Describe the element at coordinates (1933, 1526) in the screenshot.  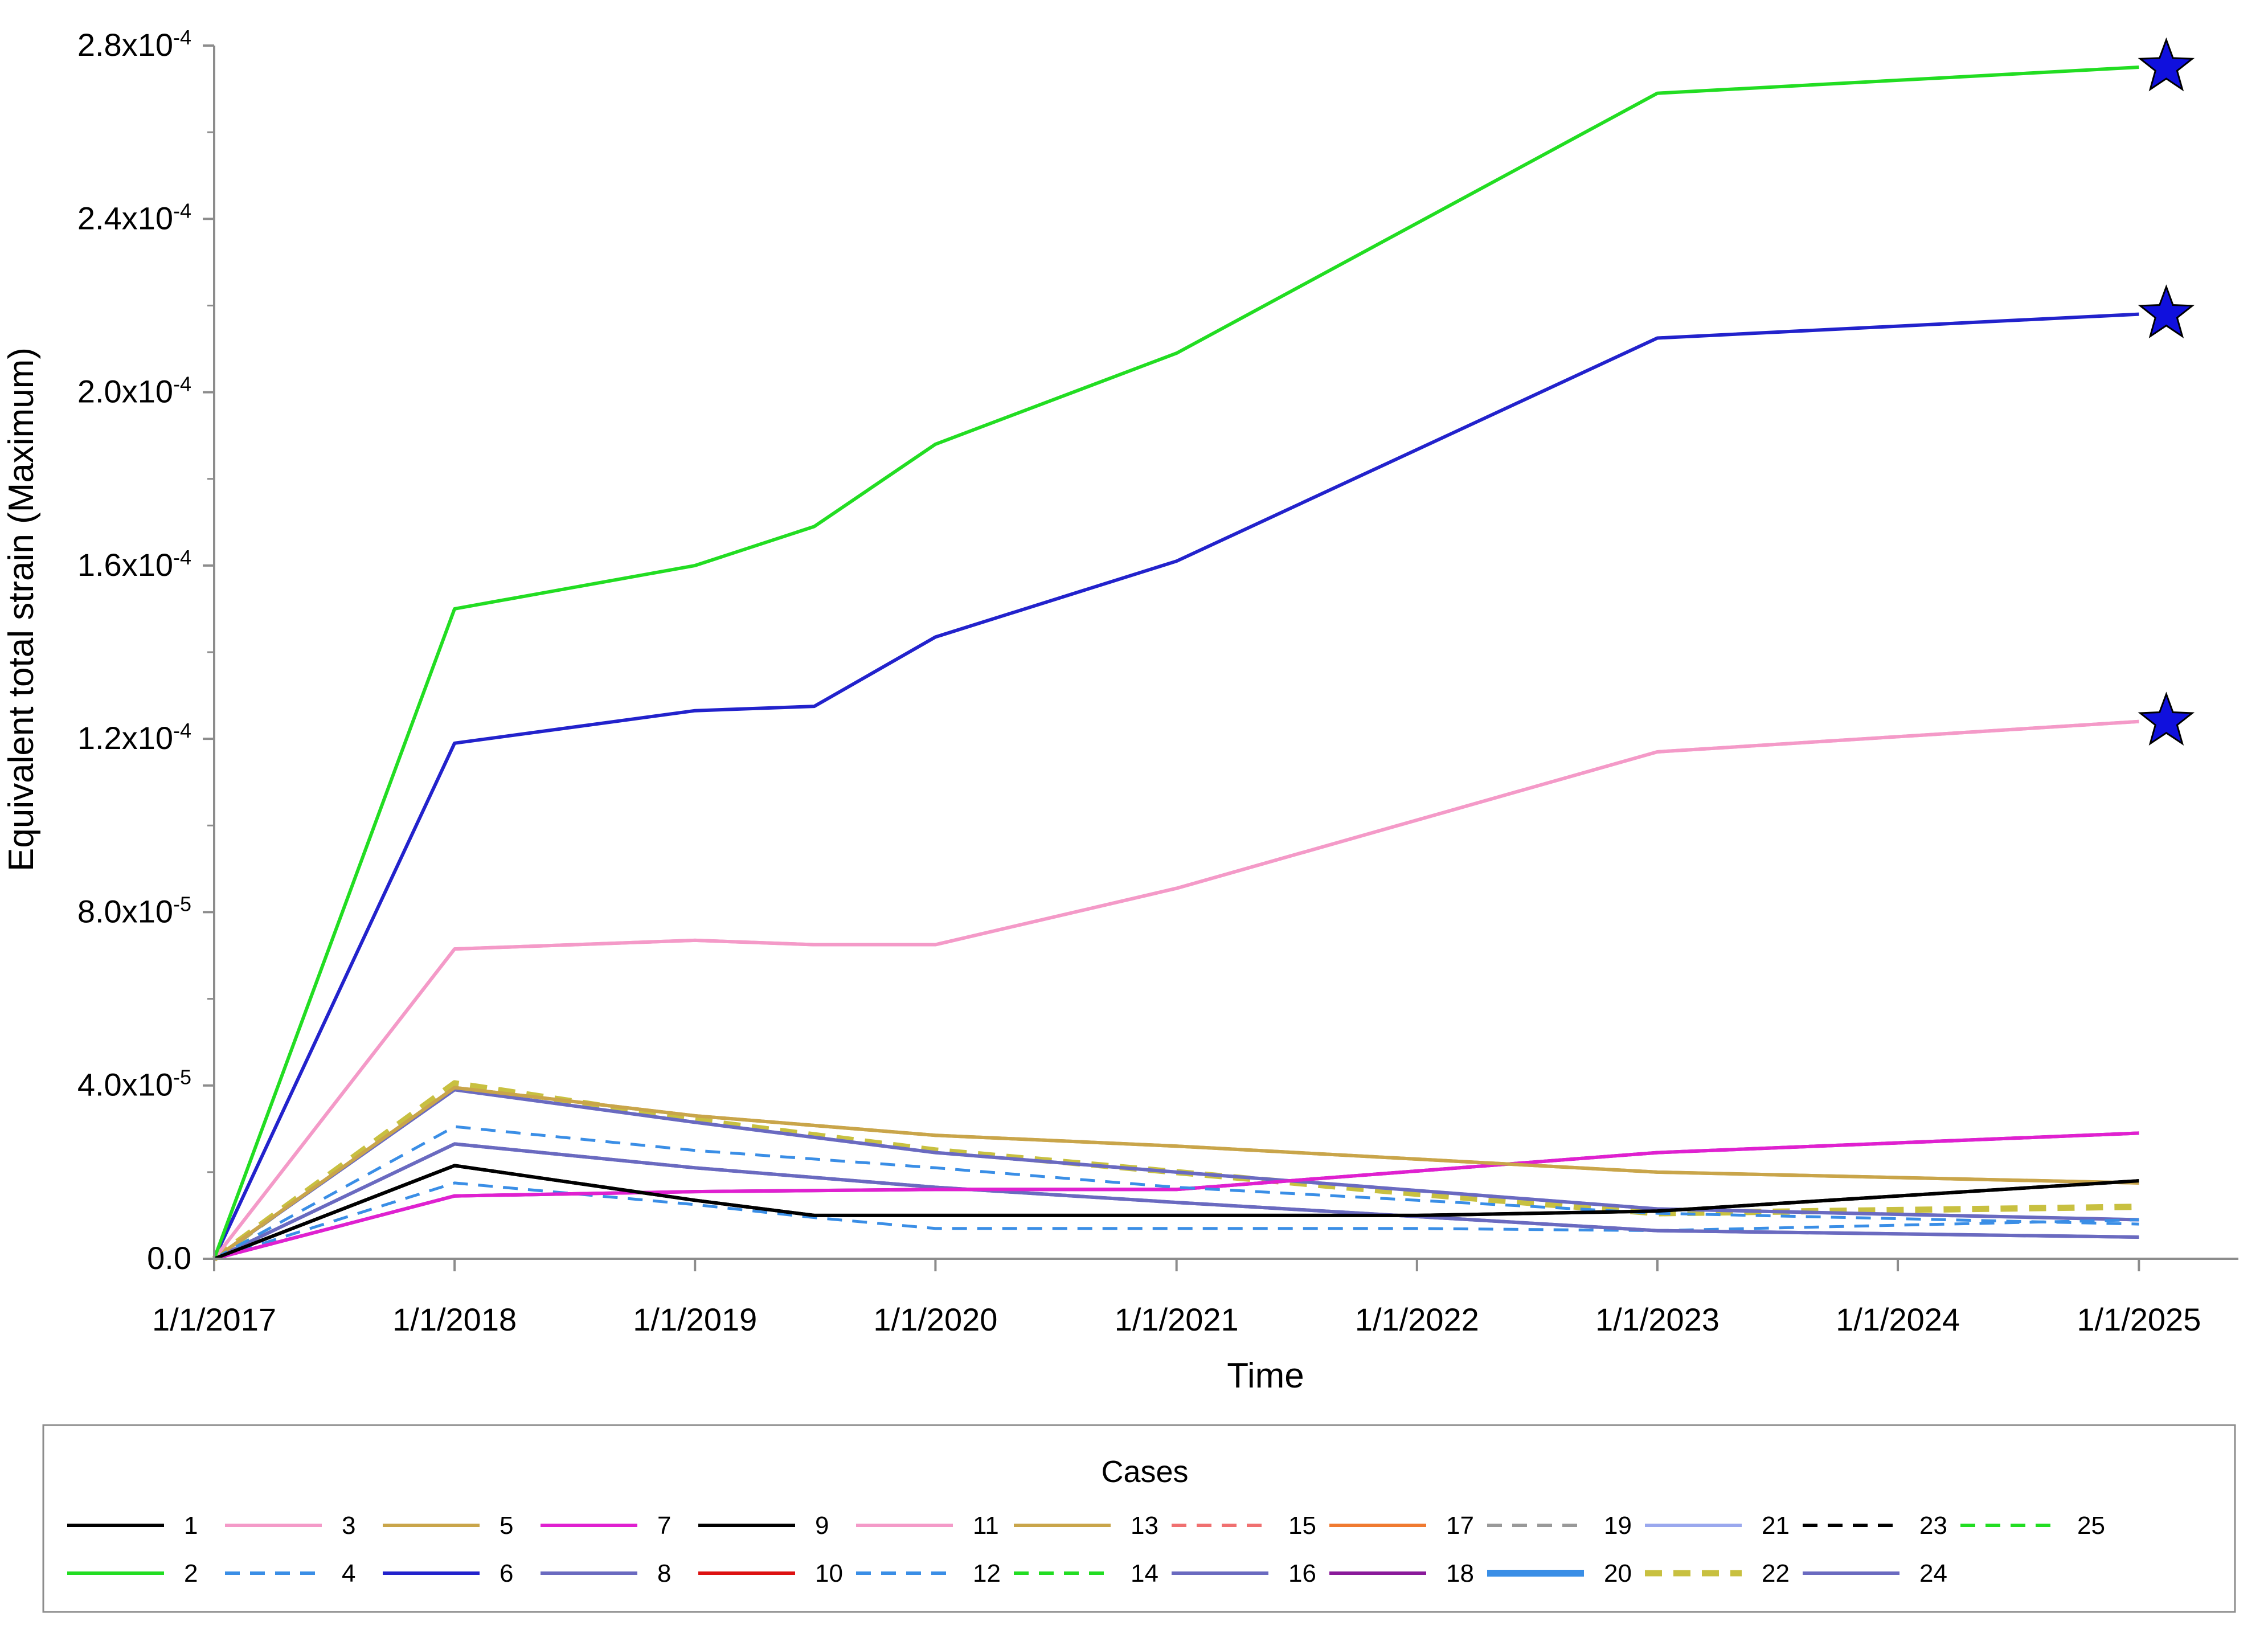
I see `legend-label: 23` at that location.